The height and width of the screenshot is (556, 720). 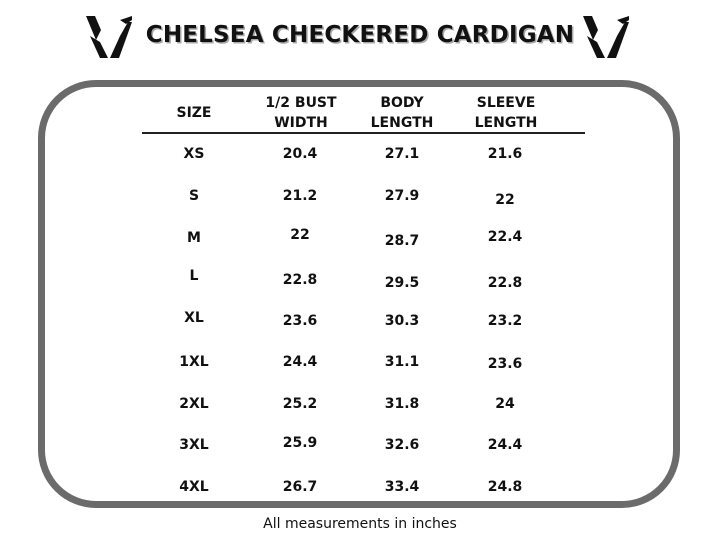 I want to click on cell-sleeve: 22.8, so click(x=505, y=283).